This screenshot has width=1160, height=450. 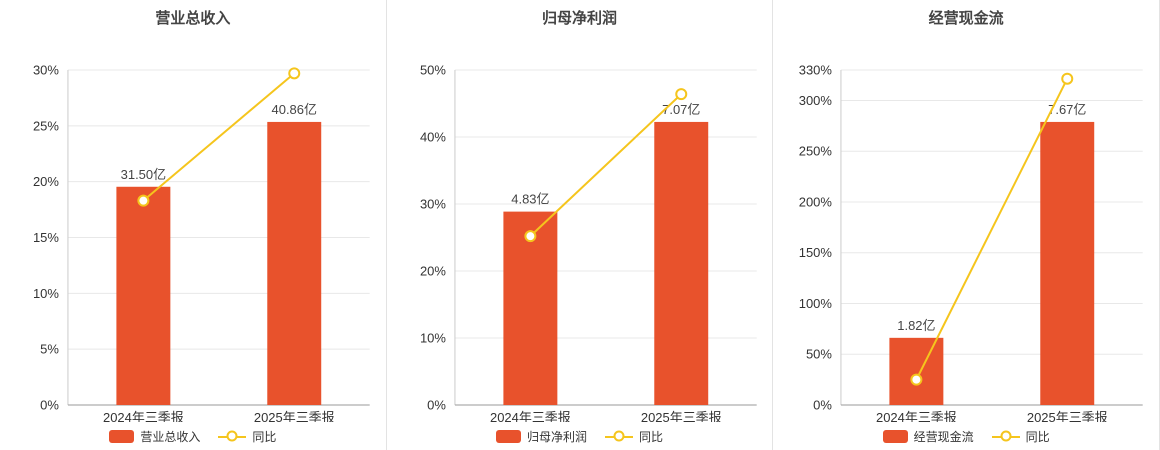 I want to click on chart-legend: 经营现金流 同比, so click(x=966, y=436).